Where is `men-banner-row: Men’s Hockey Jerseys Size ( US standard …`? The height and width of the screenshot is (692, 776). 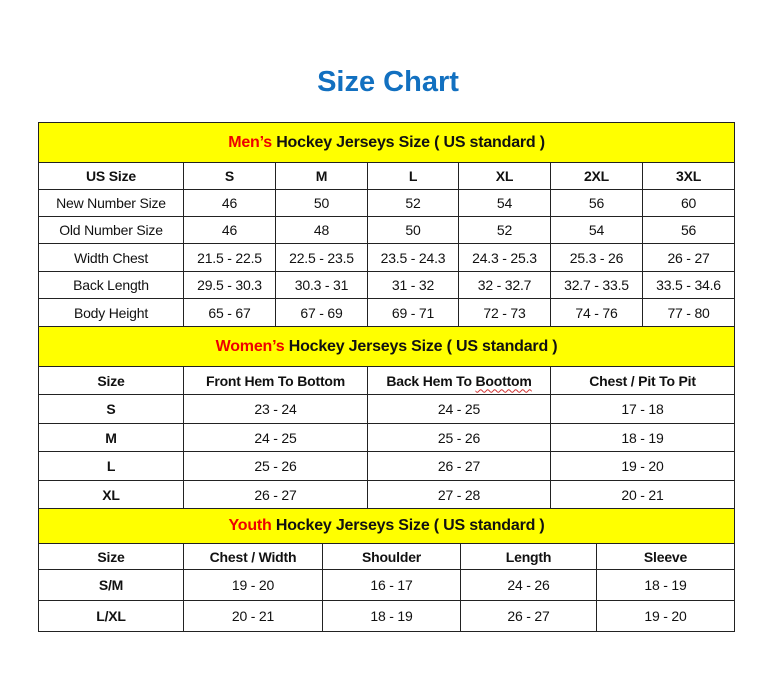
men-banner-row: Men’s Hockey Jerseys Size ( US standard … is located at coordinates (386, 142).